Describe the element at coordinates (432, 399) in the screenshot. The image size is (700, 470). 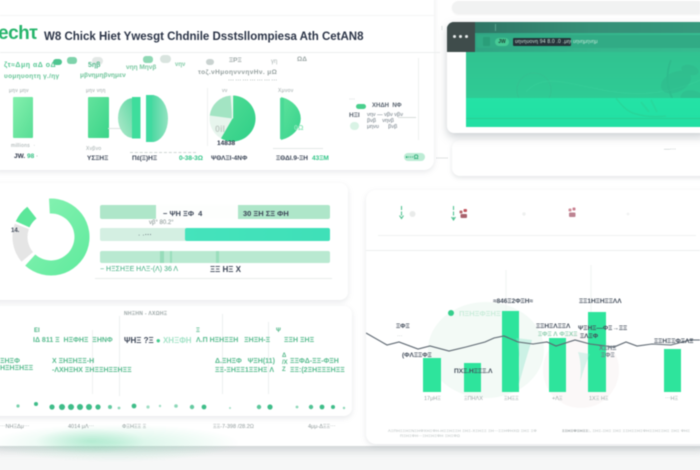
I see `svg-text: 17μΗΞ` at that location.